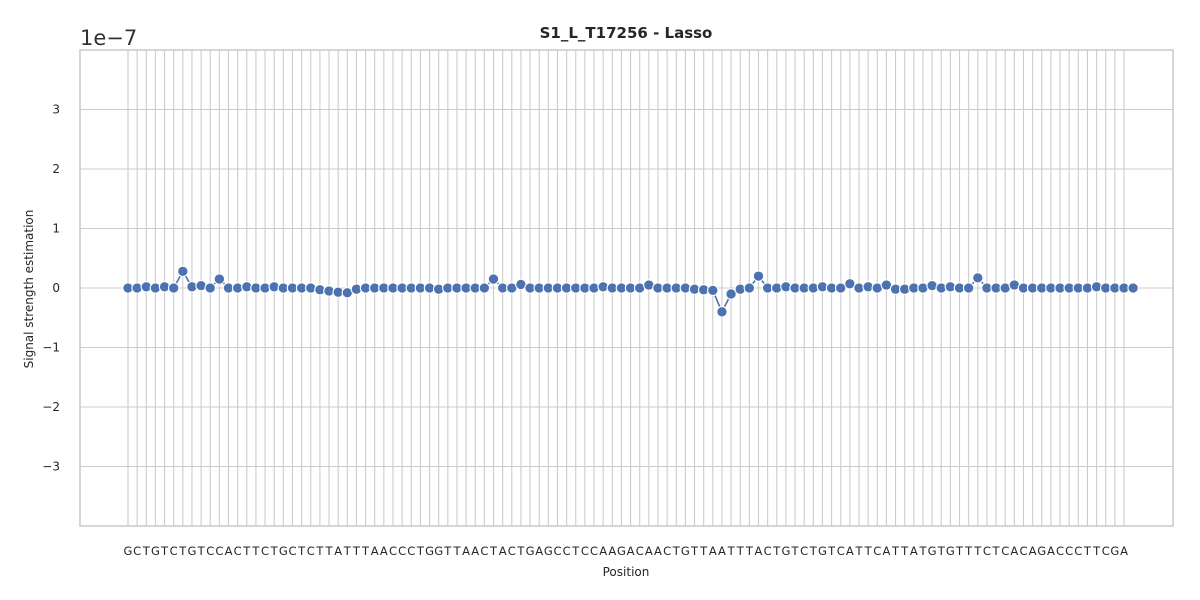 The image size is (1200, 600). I want to click on chart-title: S1_L_T17256 - Lasso, so click(626, 33).